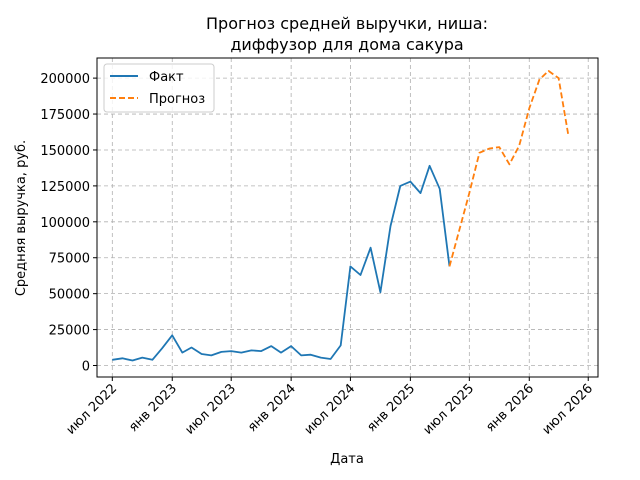 This screenshot has height=480, width=640. I want to click on series-line-forecast, so click(509, 168).